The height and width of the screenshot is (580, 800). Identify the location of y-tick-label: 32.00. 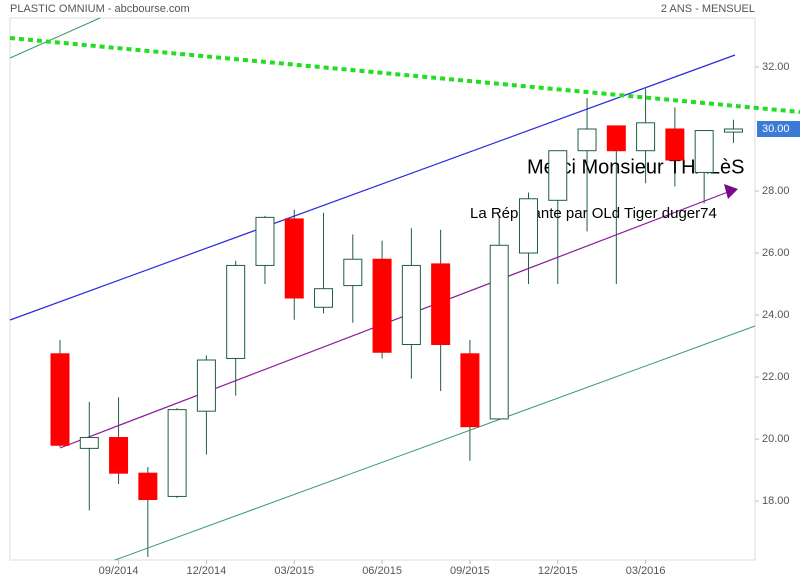
(776, 67).